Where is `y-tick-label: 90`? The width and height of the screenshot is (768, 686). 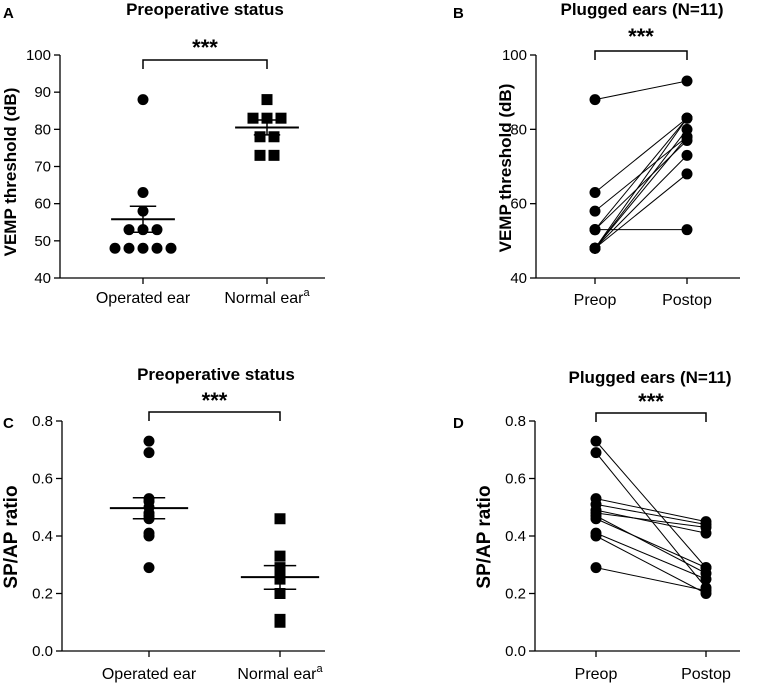 y-tick-label: 90 is located at coordinates (42, 92).